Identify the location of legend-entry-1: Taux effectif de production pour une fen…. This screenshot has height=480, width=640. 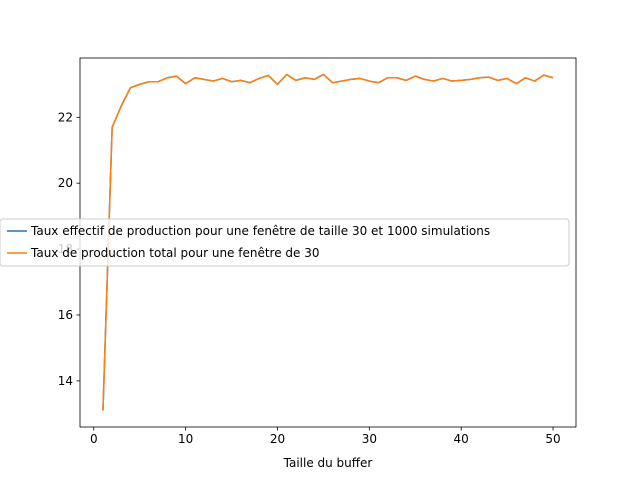
(260, 231).